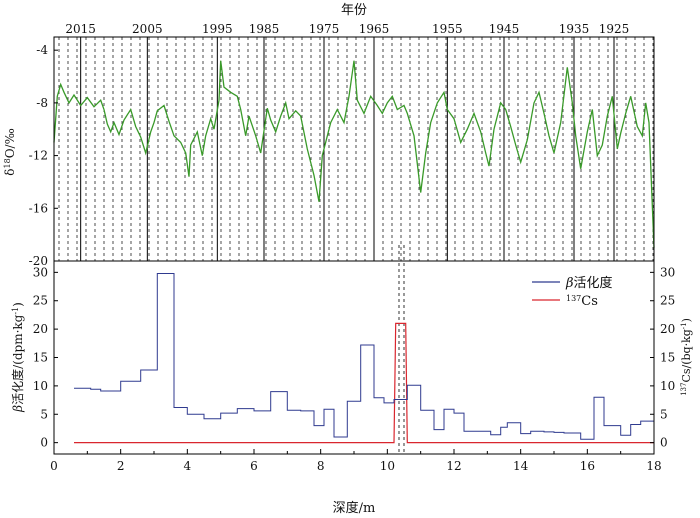  What do you see at coordinates (42, 50) in the screenshot?
I see `top-y-tick-label: -4` at bounding box center [42, 50].